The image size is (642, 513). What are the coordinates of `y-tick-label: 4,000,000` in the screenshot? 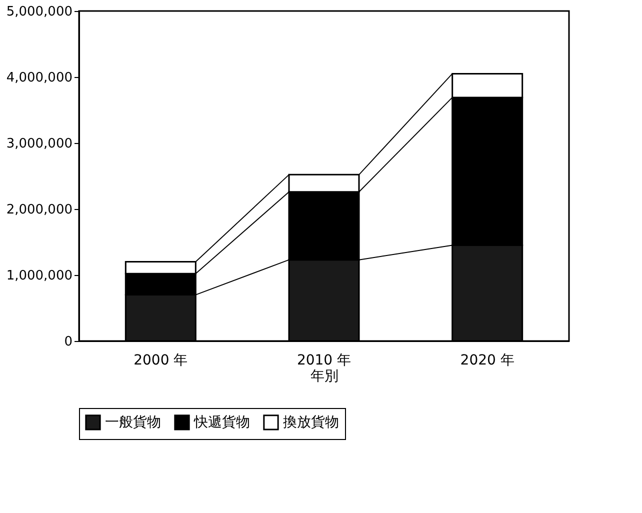 It's located at (39, 78).